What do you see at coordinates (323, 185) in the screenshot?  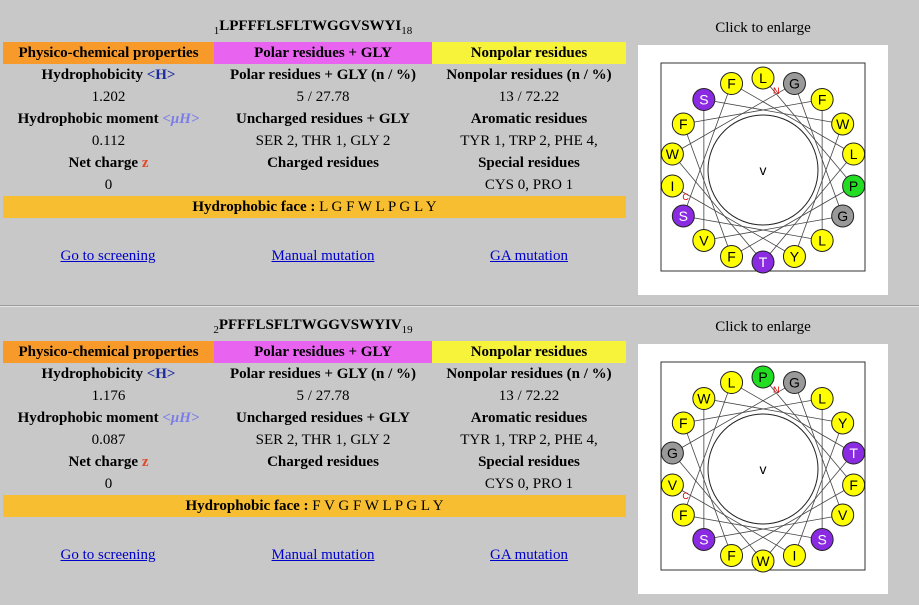 I see `charged-value` at bounding box center [323, 185].